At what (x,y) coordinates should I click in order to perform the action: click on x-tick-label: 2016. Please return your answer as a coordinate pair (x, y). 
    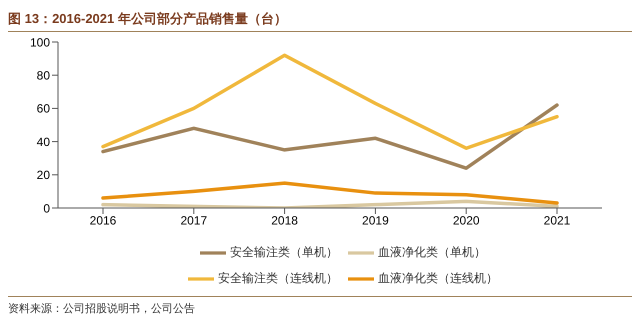
    Looking at the image, I should click on (103, 221).